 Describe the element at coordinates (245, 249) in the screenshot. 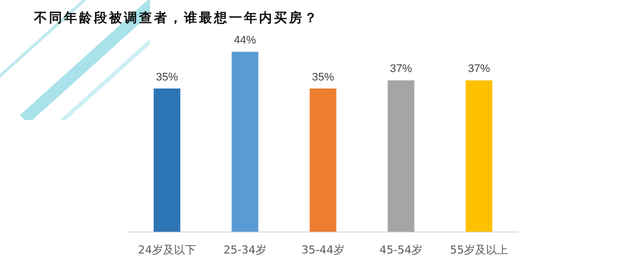

I see `x-tick-label: 25-34岁` at that location.